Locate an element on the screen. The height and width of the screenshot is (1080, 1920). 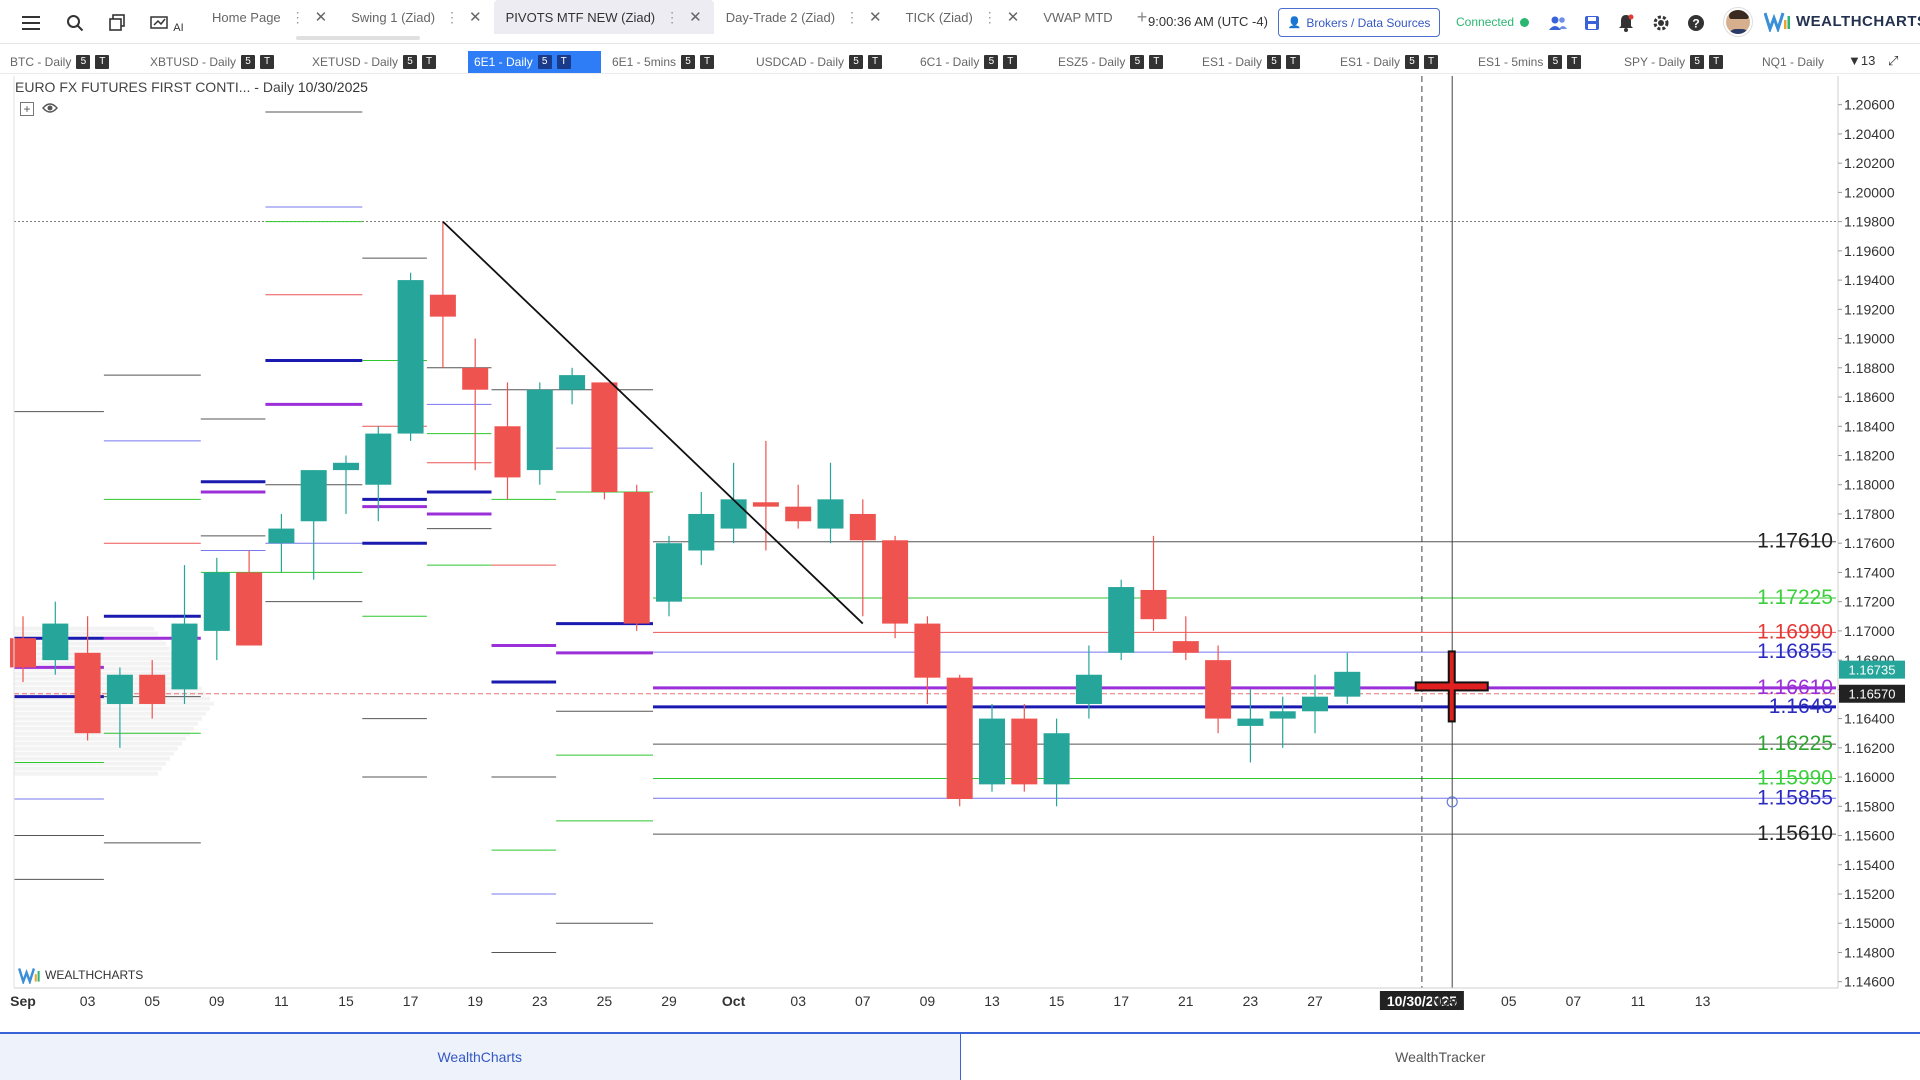
help-icon: ? is located at coordinates (1696, 23).